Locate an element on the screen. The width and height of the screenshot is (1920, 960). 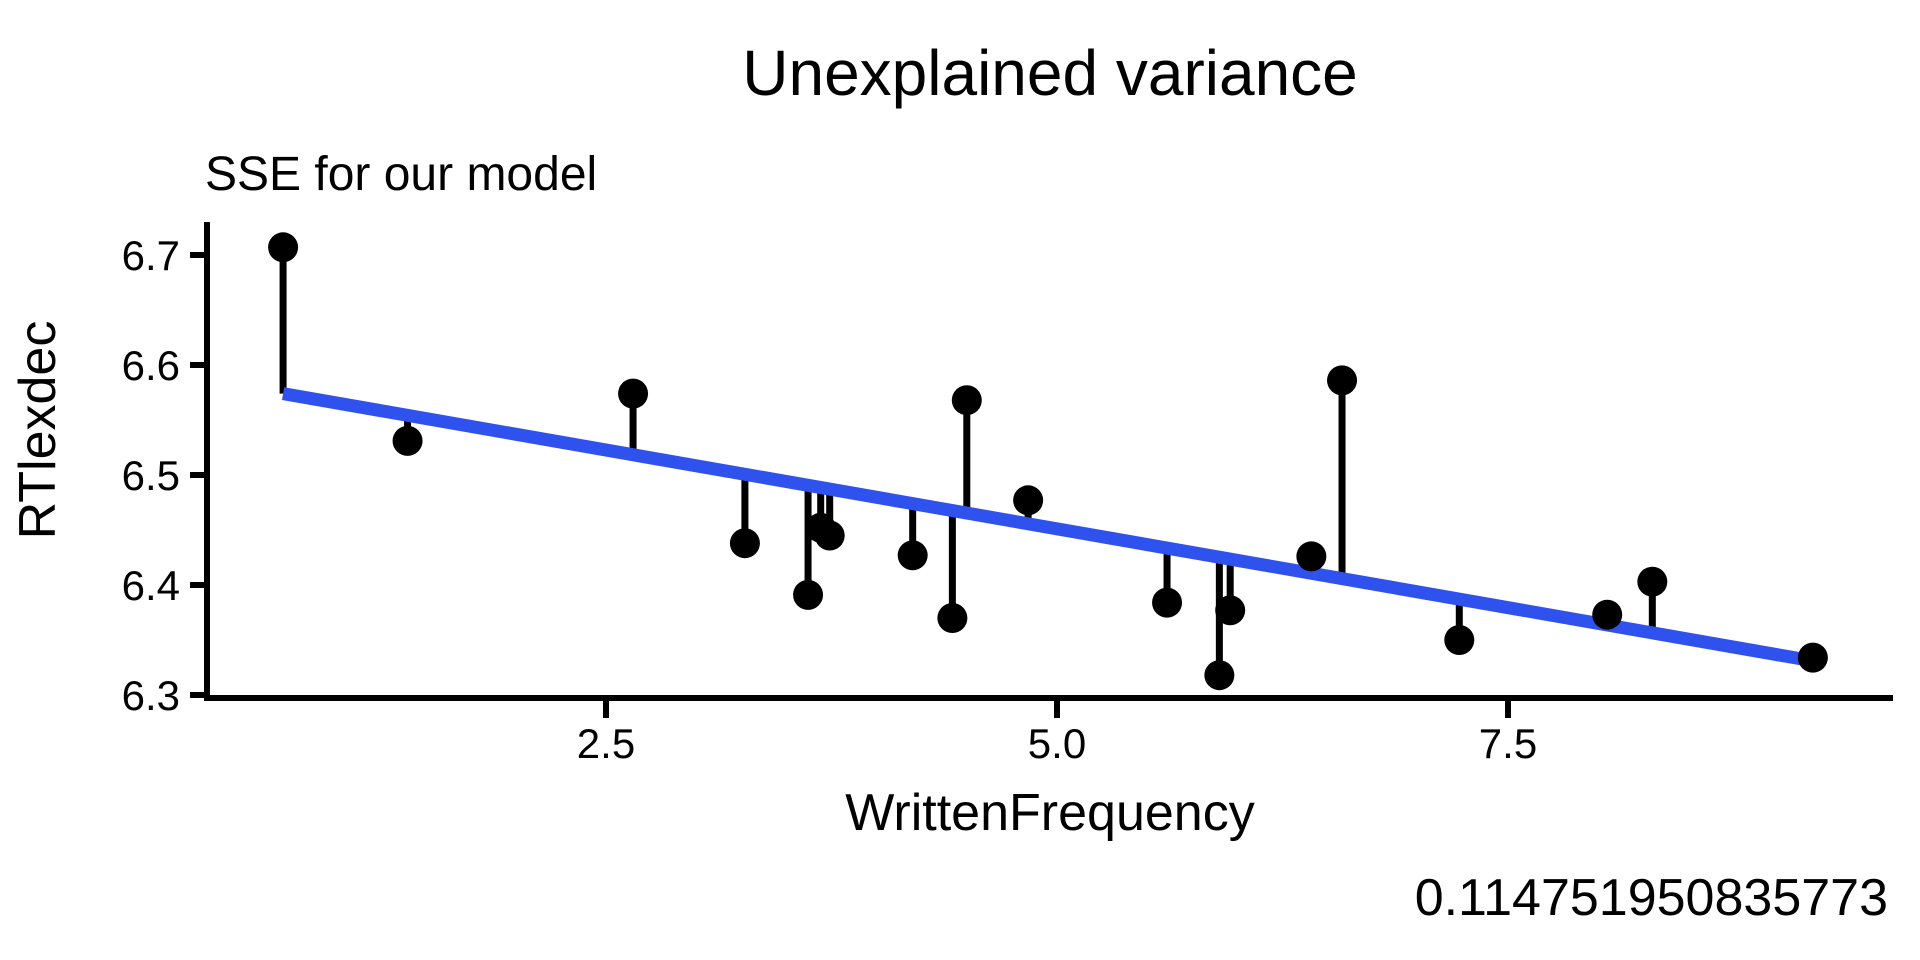
plot-subtitle: SSE for our model is located at coordinates (401, 174).